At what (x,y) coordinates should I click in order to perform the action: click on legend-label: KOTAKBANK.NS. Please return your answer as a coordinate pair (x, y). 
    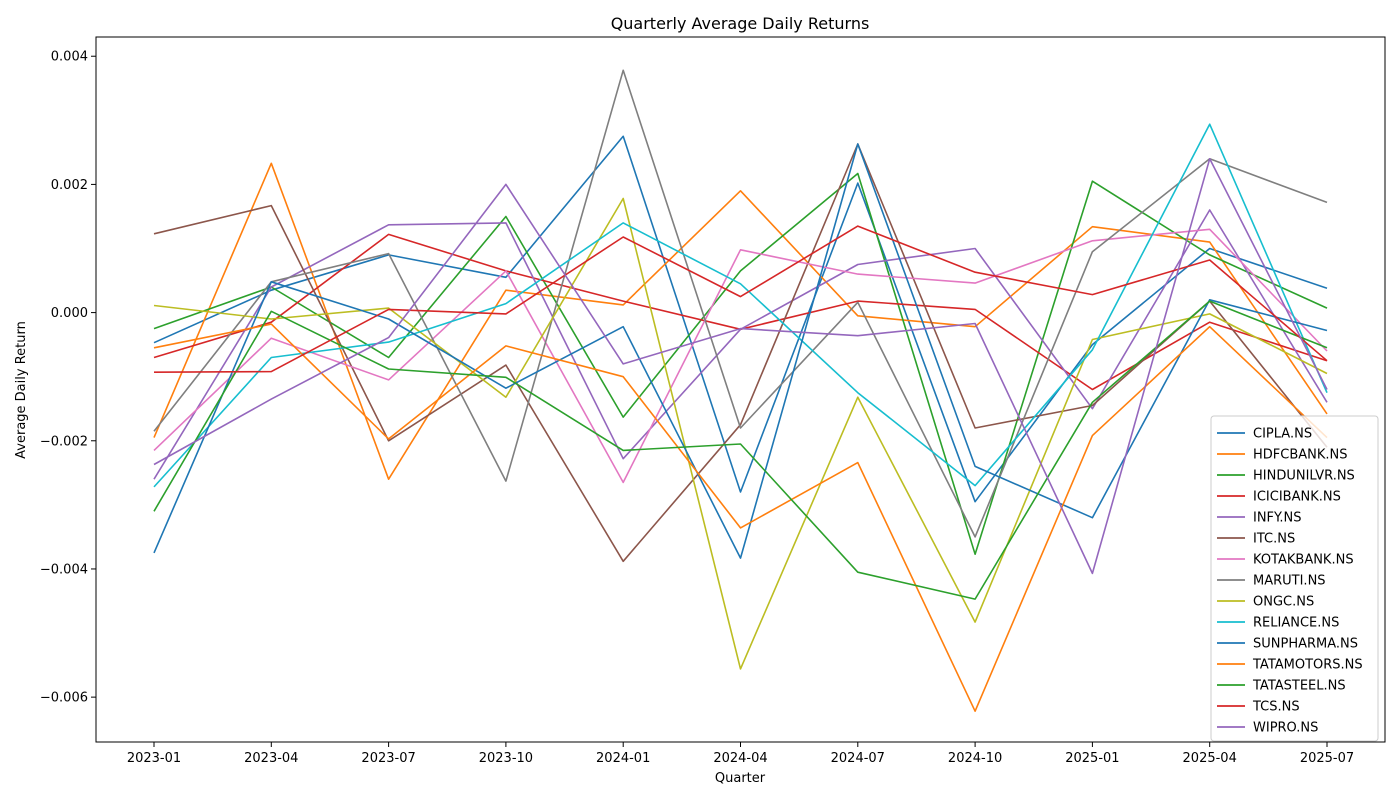
    Looking at the image, I should click on (1303, 560).